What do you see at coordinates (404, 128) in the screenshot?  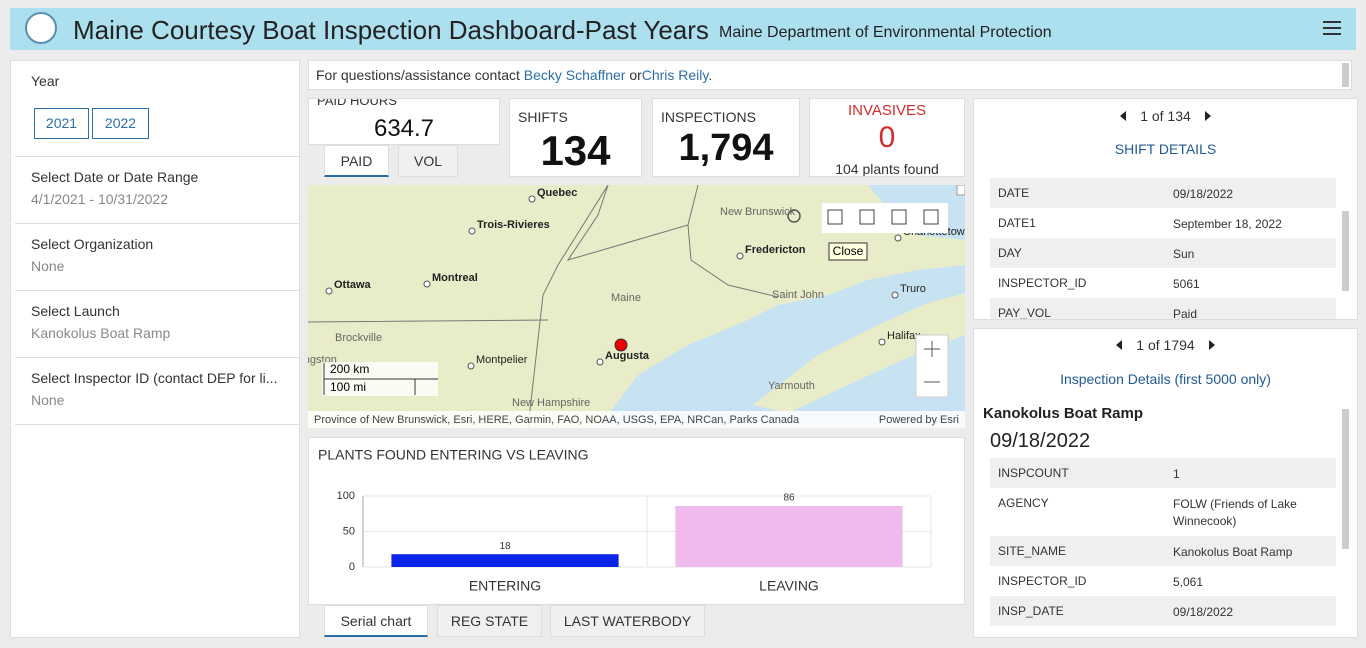 I see `indicator-value: 634.7` at bounding box center [404, 128].